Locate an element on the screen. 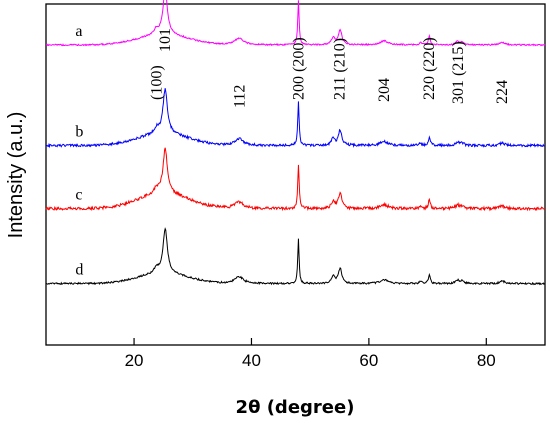  series-d-label: d is located at coordinates (79, 270).